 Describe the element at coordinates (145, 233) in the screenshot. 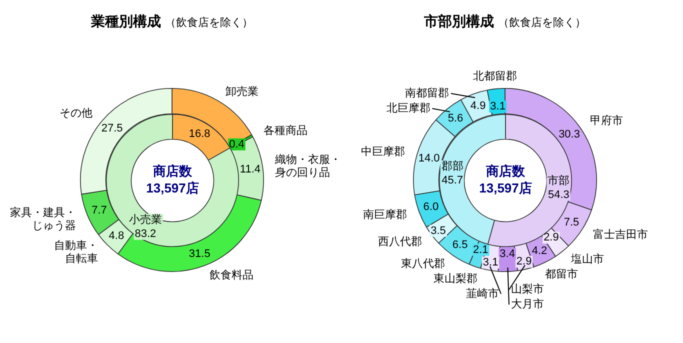

I see `data-label: 83.2` at that location.